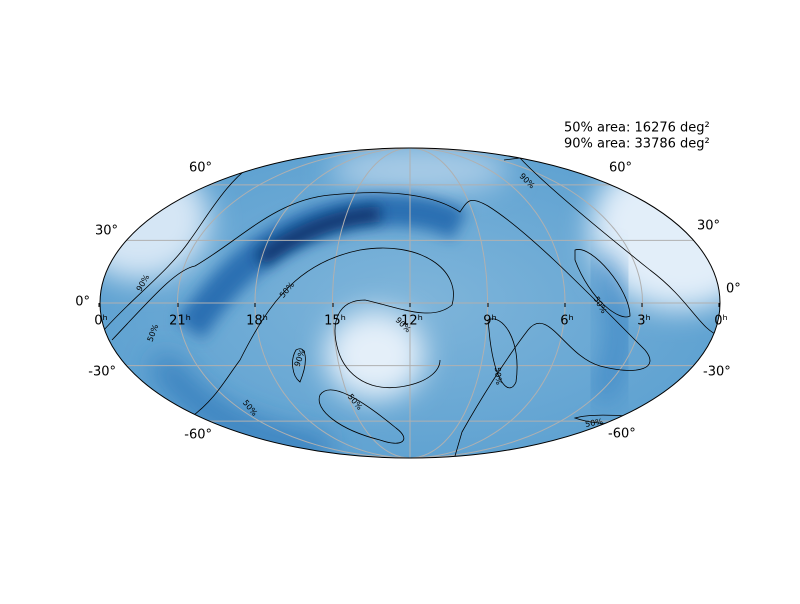  Describe the element at coordinates (180, 321) in the screenshot. I see `ra-label: 21ʰ` at that location.